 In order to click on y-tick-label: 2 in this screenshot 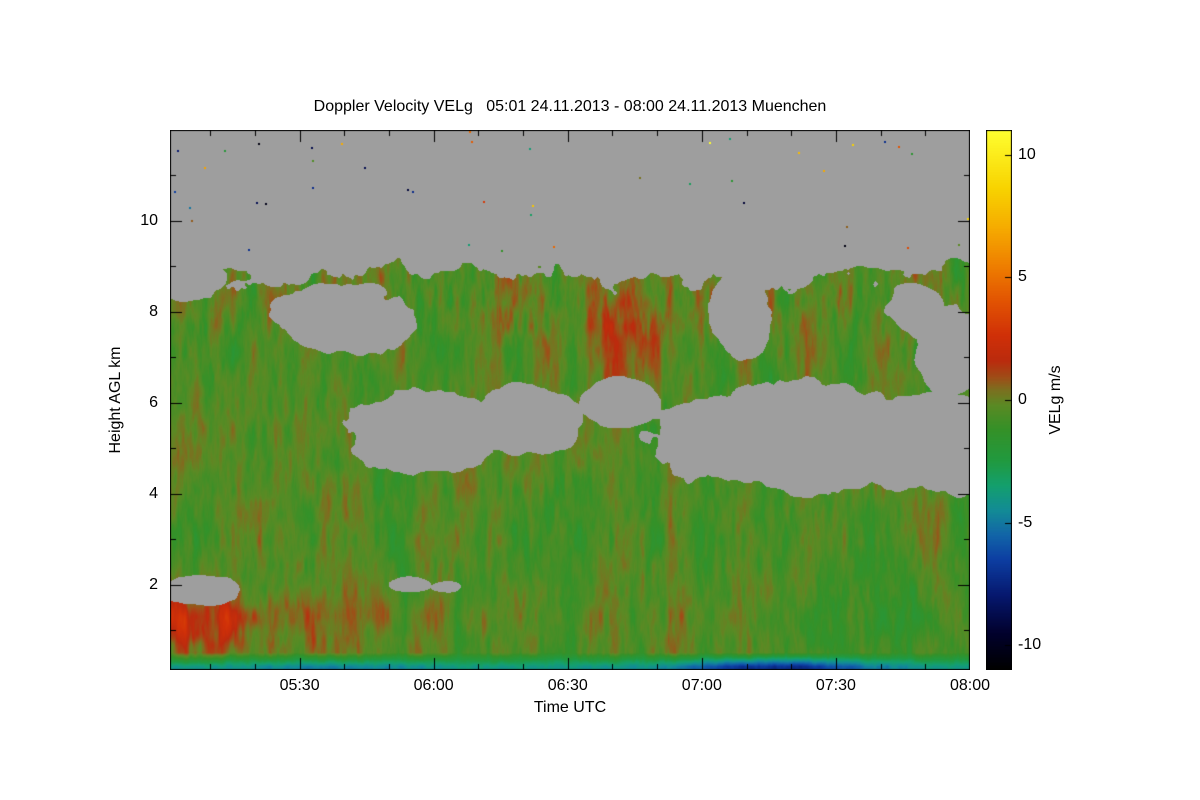, I will do `click(153, 584)`.